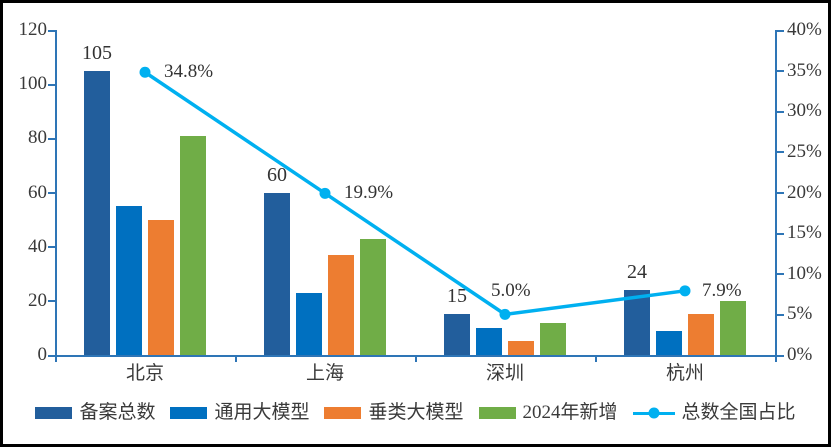 The height and width of the screenshot is (447, 831). I want to click on line-value-label: 5.0%, so click(511, 291).